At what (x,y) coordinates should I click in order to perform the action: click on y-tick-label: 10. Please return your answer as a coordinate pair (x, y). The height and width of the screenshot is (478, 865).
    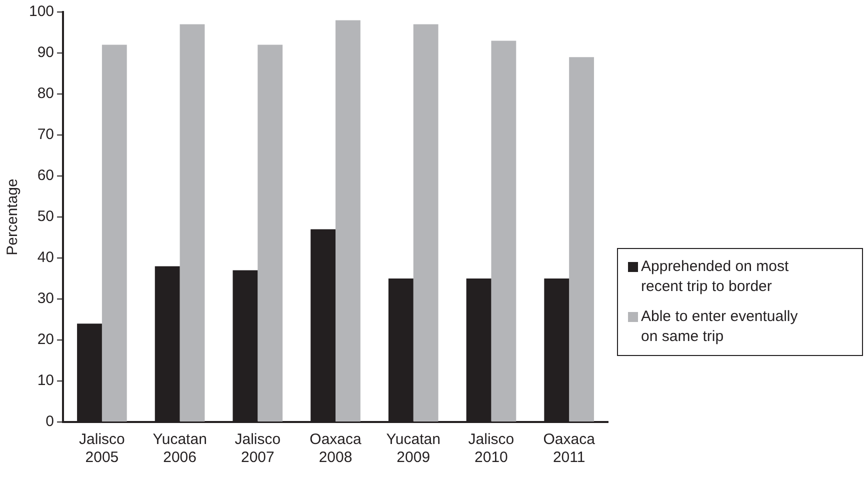
    Looking at the image, I should click on (45, 381).